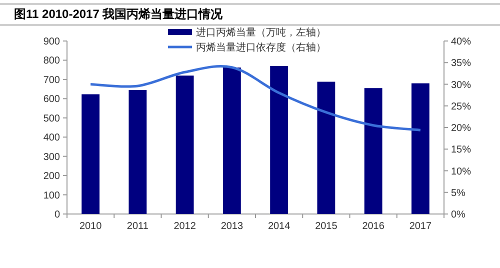 The image size is (500, 268). Describe the element at coordinates (420, 226) in the screenshot. I see `x-tick-label: 2017` at that location.